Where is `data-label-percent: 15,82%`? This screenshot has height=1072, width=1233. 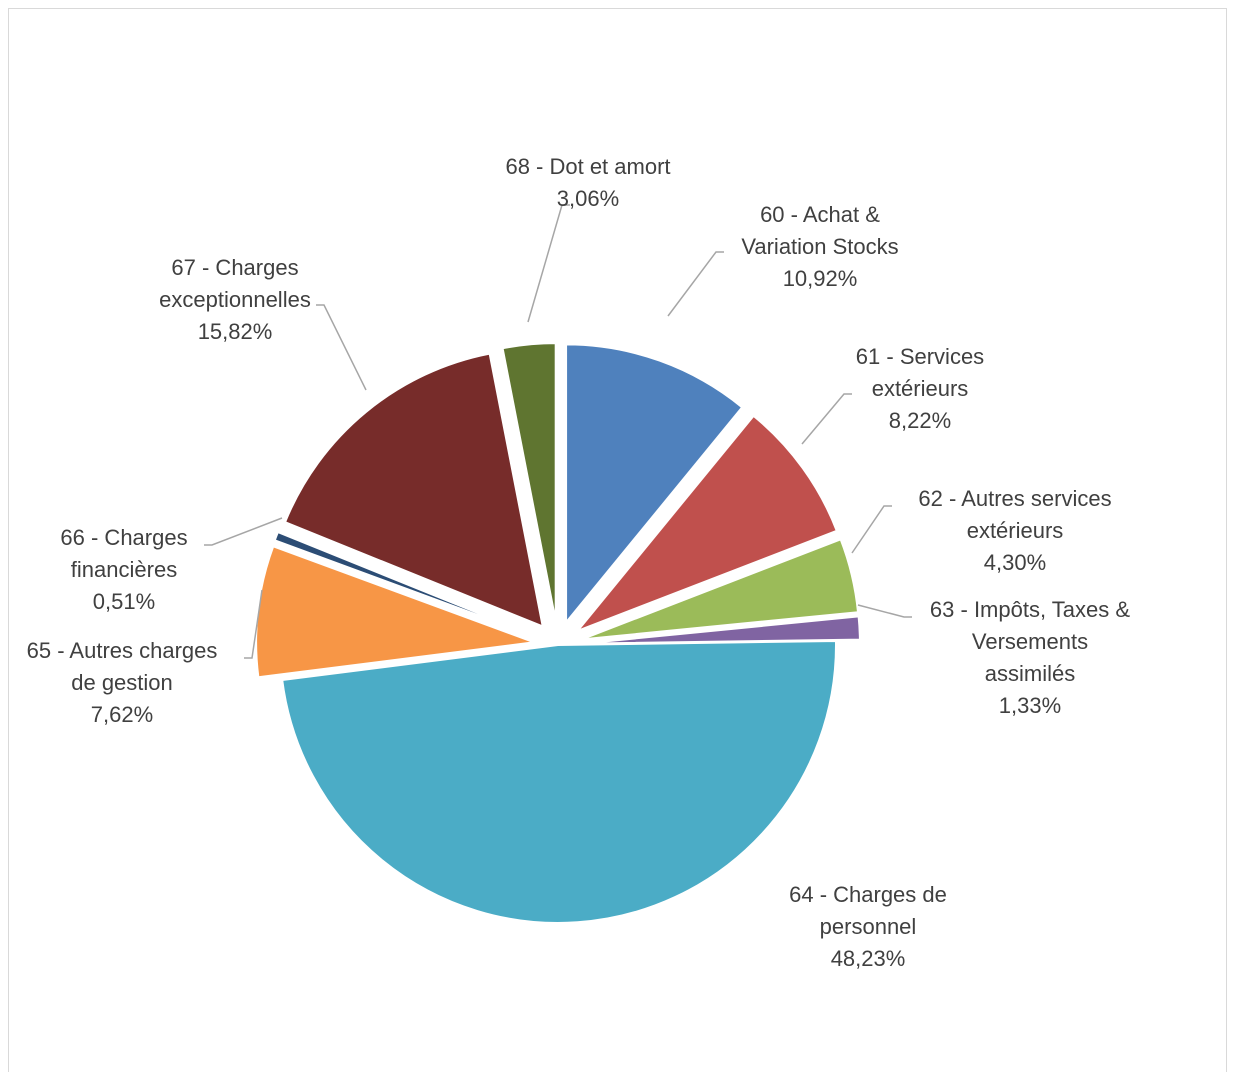
data-label-percent: 15,82% is located at coordinates (235, 331).